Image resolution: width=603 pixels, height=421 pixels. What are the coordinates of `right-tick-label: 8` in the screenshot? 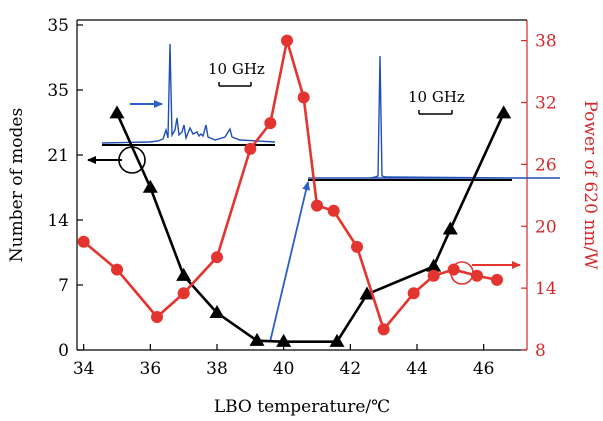 It's located at (540, 351).